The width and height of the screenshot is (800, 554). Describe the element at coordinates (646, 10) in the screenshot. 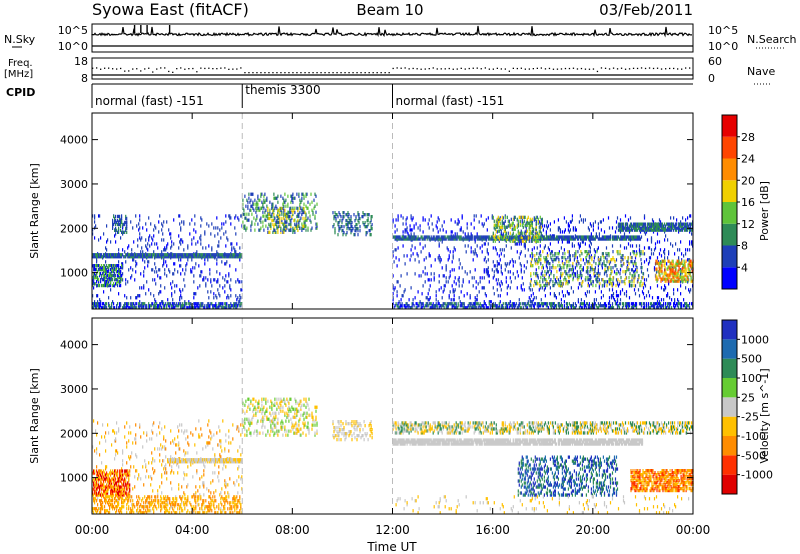

I see `title-right: 03/Feb/2011` at that location.